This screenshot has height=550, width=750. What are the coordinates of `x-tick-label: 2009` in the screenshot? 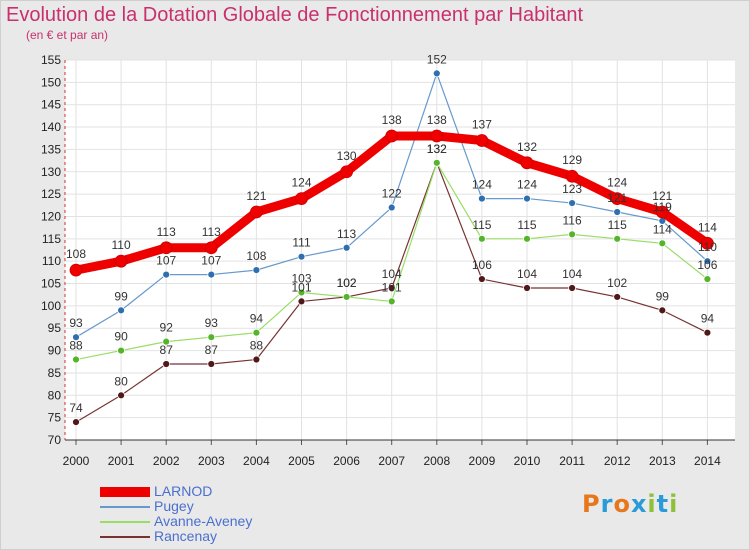 It's located at (482, 461).